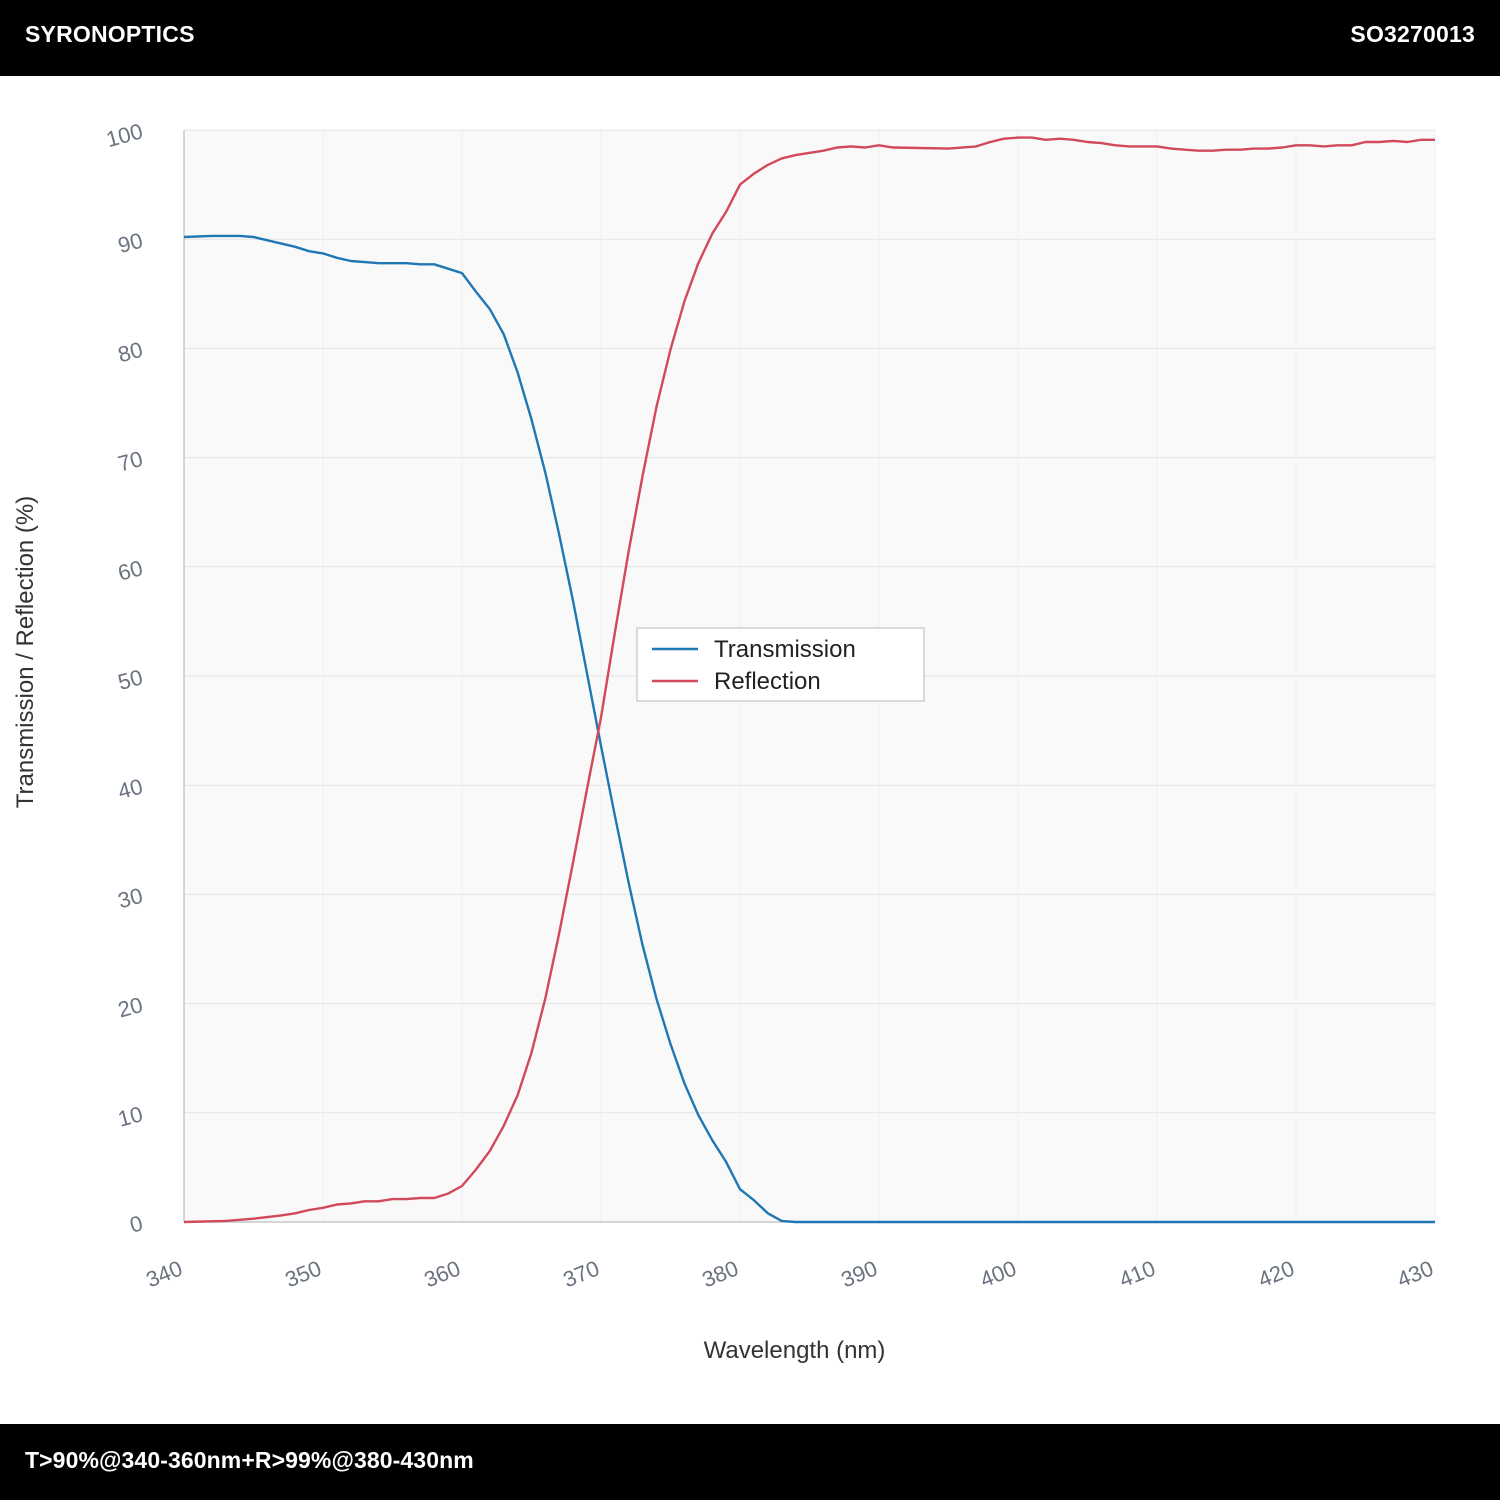 Image resolution: width=1500 pixels, height=1500 pixels. What do you see at coordinates (441, 1273) in the screenshot?
I see `x-tick-label-360: 360` at bounding box center [441, 1273].